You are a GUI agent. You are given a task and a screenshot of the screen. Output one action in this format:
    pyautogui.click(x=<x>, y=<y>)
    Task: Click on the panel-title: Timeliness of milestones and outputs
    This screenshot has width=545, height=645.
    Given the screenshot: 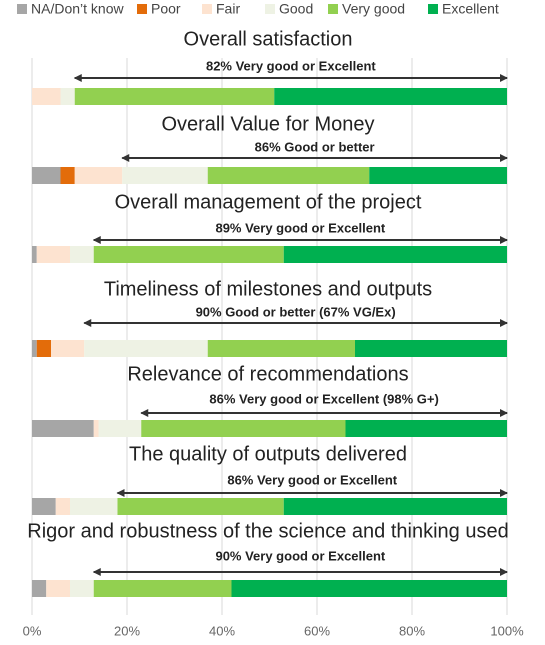 What is the action you would take?
    pyautogui.click(x=268, y=289)
    